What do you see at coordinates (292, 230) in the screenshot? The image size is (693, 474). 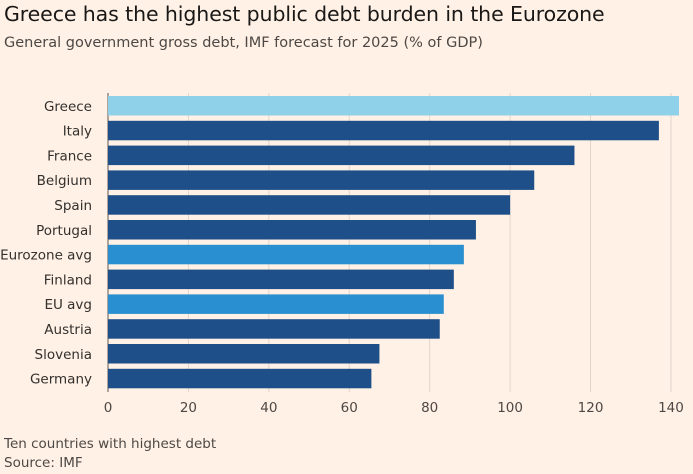 I see `bar-portugal` at bounding box center [292, 230].